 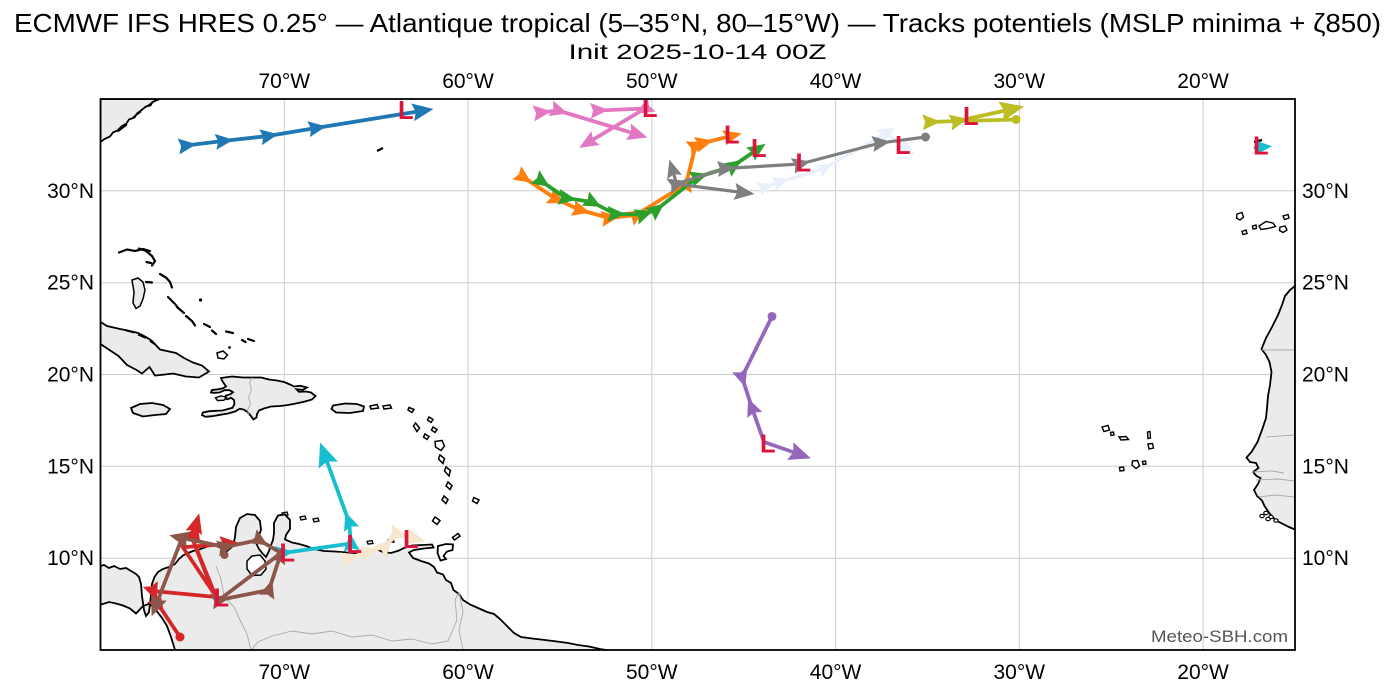 I want to click on svg-text: Meteo-SBH.com, so click(x=1219, y=636).